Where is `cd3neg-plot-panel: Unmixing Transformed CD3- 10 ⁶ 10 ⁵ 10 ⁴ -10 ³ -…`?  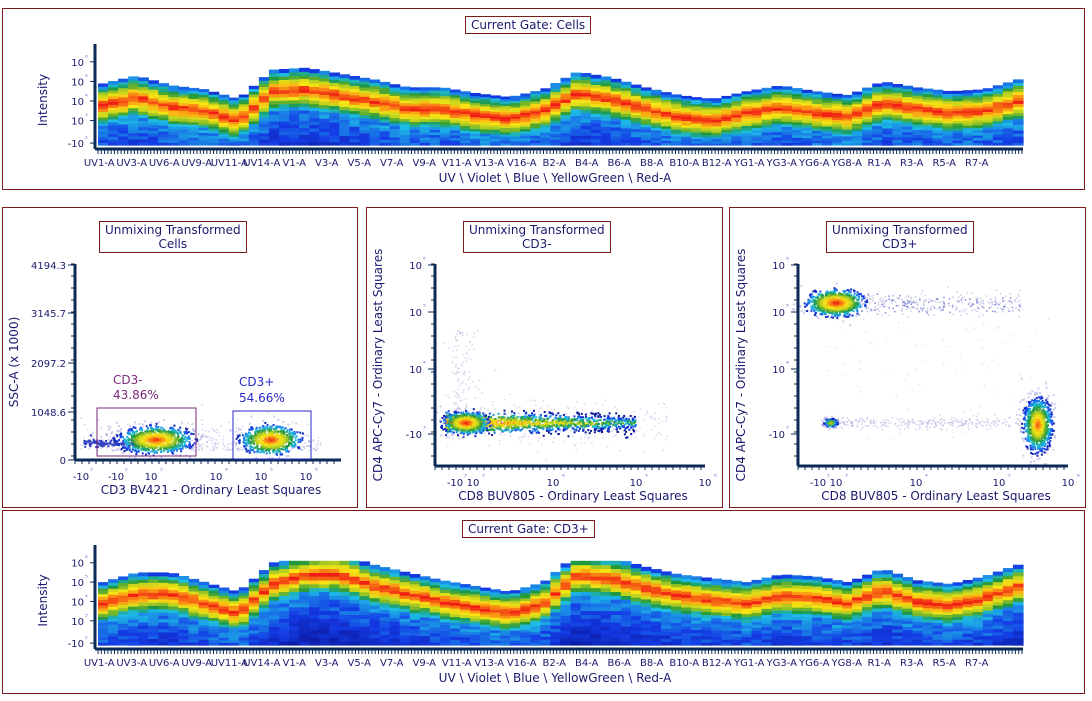 cd3neg-plot-panel: Unmixing Transformed CD3- 10 ⁶ 10 ⁵ 10 ⁴ -10 ³ -… is located at coordinates (544, 357).